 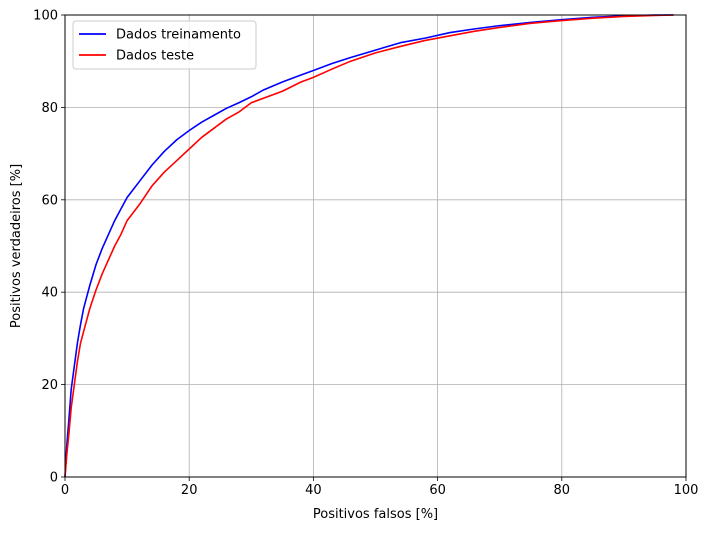 I want to click on y-axis-label: Positivos verdadeiros [%], so click(x=16, y=246).